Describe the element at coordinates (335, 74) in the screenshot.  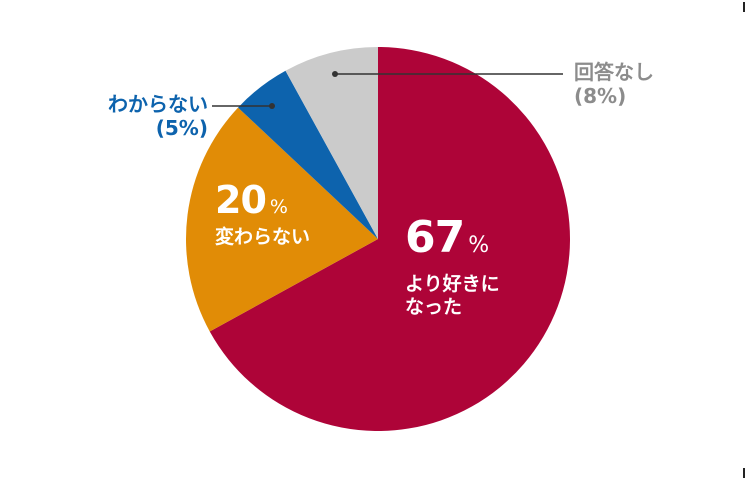
I see `leader-dot-no-answer` at that location.